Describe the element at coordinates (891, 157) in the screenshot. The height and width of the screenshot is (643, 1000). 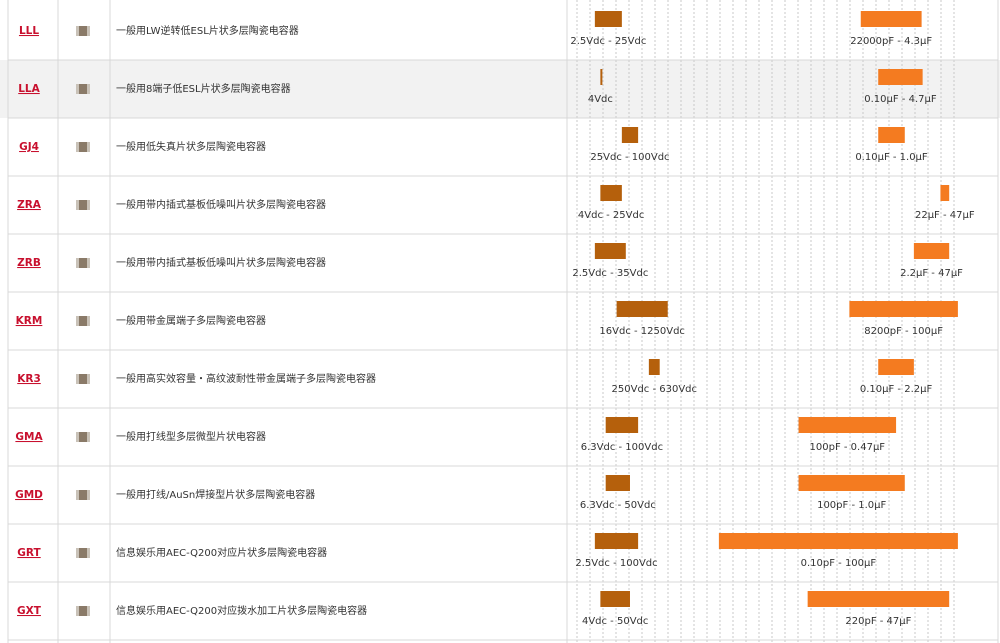
I see `capacitance-range-label: 0.10µF - 1.0µF` at that location.